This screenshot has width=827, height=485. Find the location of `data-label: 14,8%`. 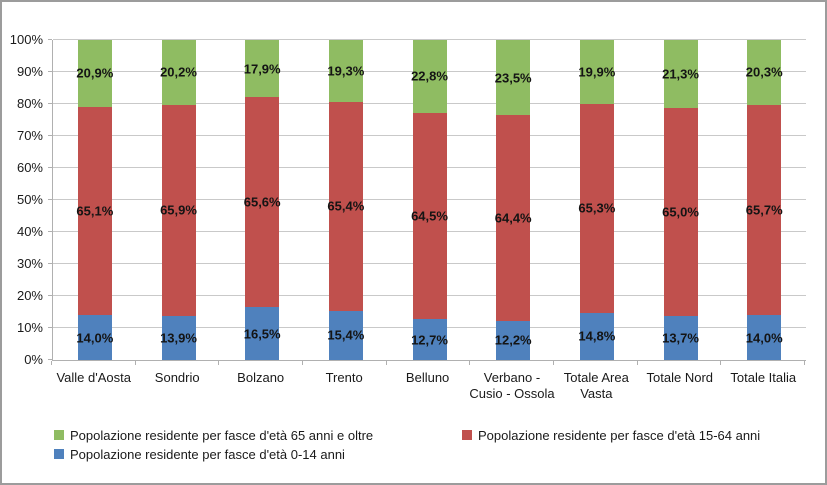

data-label: 14,8% is located at coordinates (597, 336).